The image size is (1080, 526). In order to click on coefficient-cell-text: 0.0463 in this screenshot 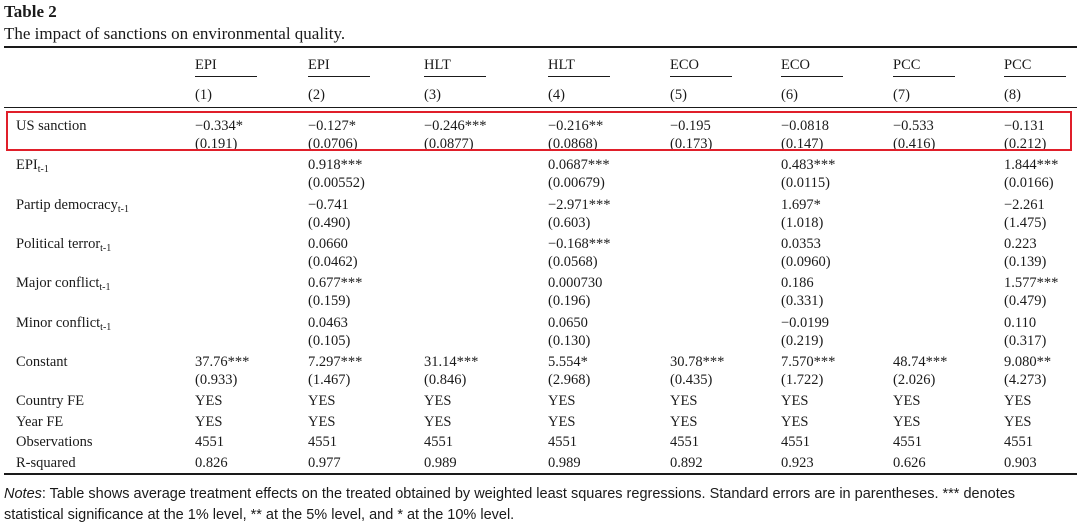, I will do `click(328, 322)`.